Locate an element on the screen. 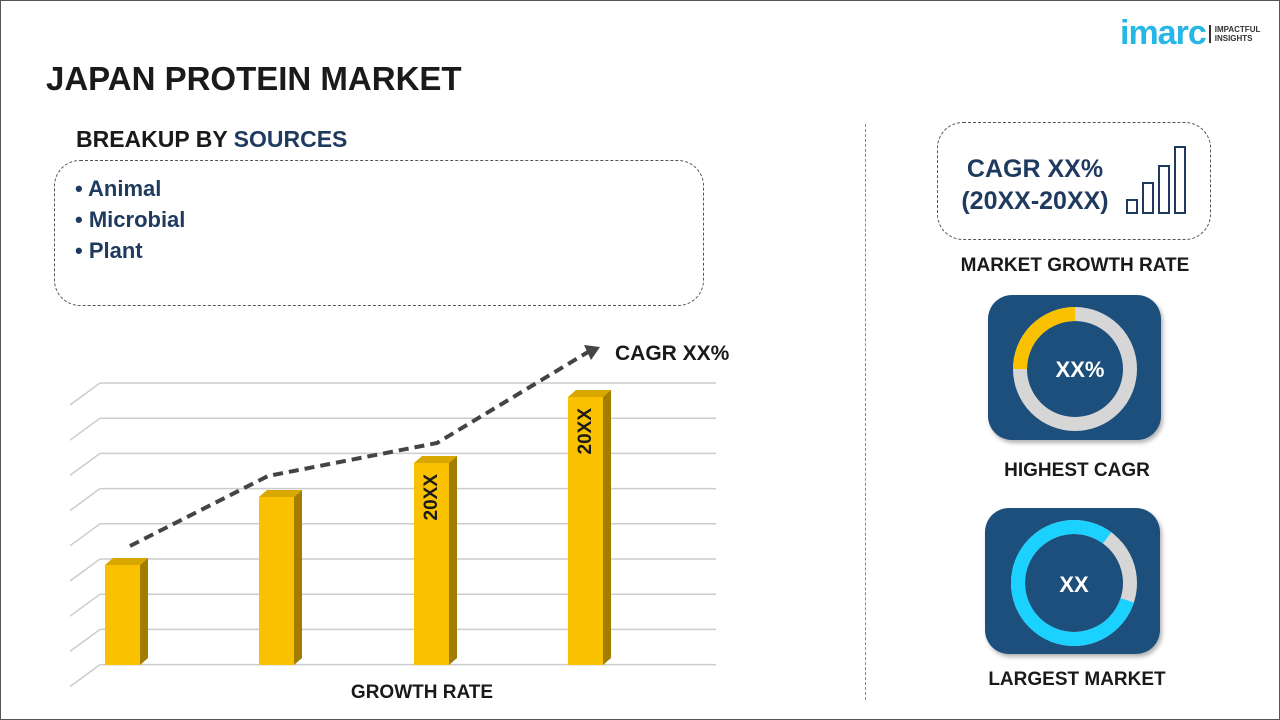 The height and width of the screenshot is (720, 1280). largest-value: XX is located at coordinates (1074, 584).